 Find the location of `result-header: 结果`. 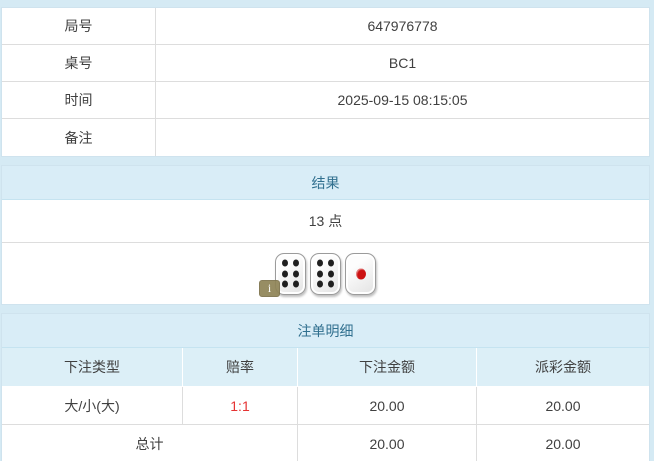

result-header: 结果 is located at coordinates (325, 183).